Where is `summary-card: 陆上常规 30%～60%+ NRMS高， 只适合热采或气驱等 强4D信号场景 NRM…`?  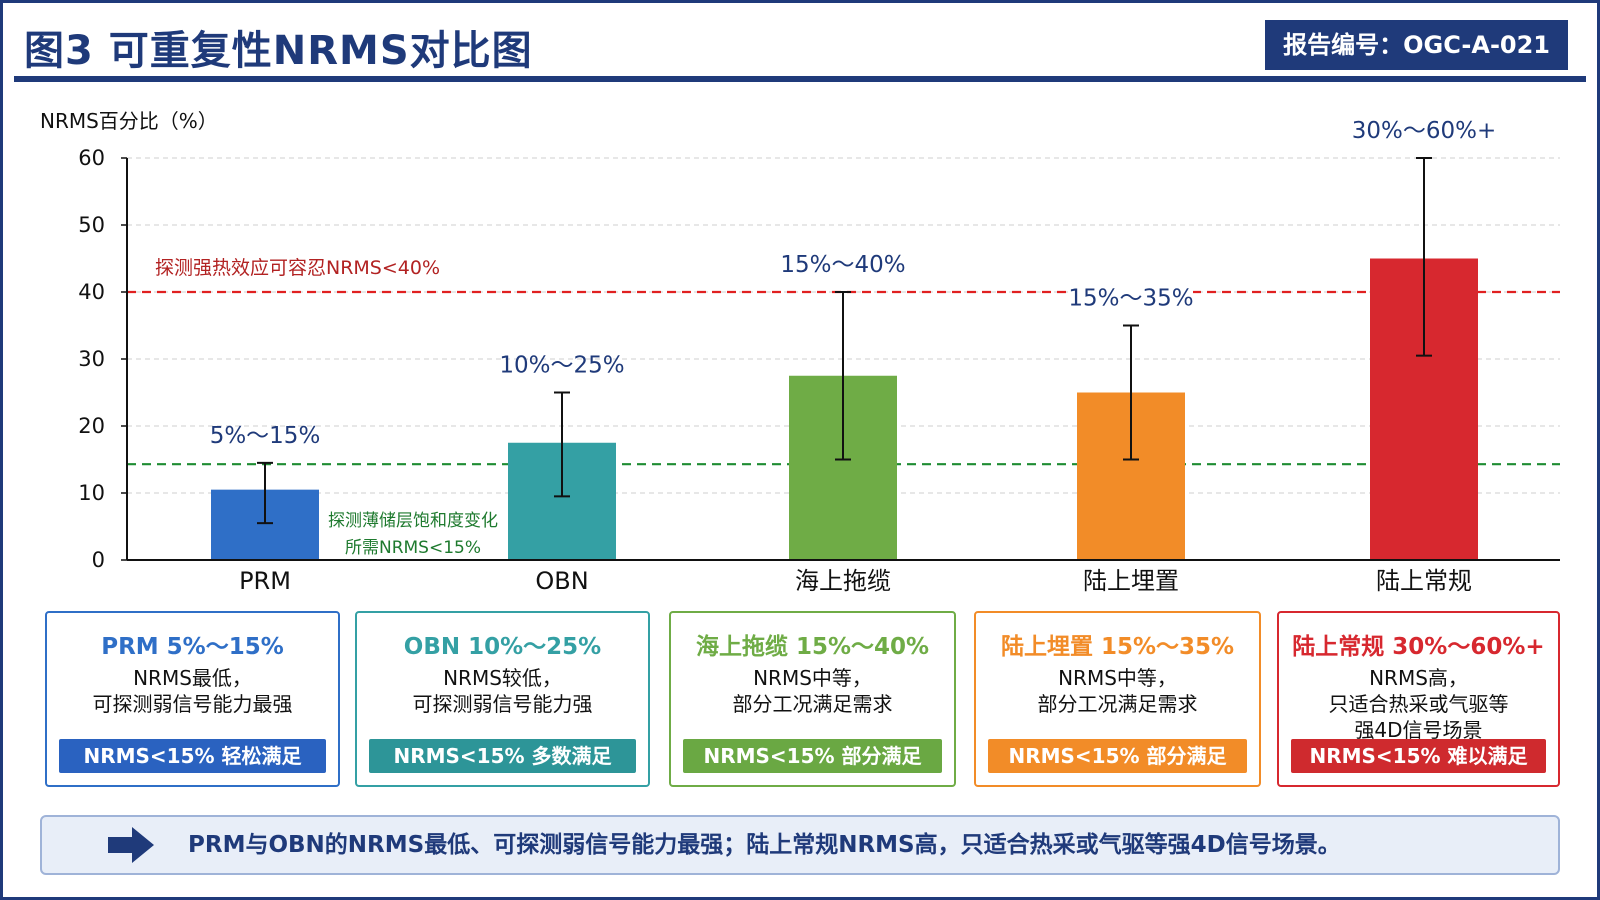
summary-card: 陆上常规 30%～60%+ NRMS高， 只适合热采或气驱等 强4D信号场景 NRM… is located at coordinates (1418, 699).